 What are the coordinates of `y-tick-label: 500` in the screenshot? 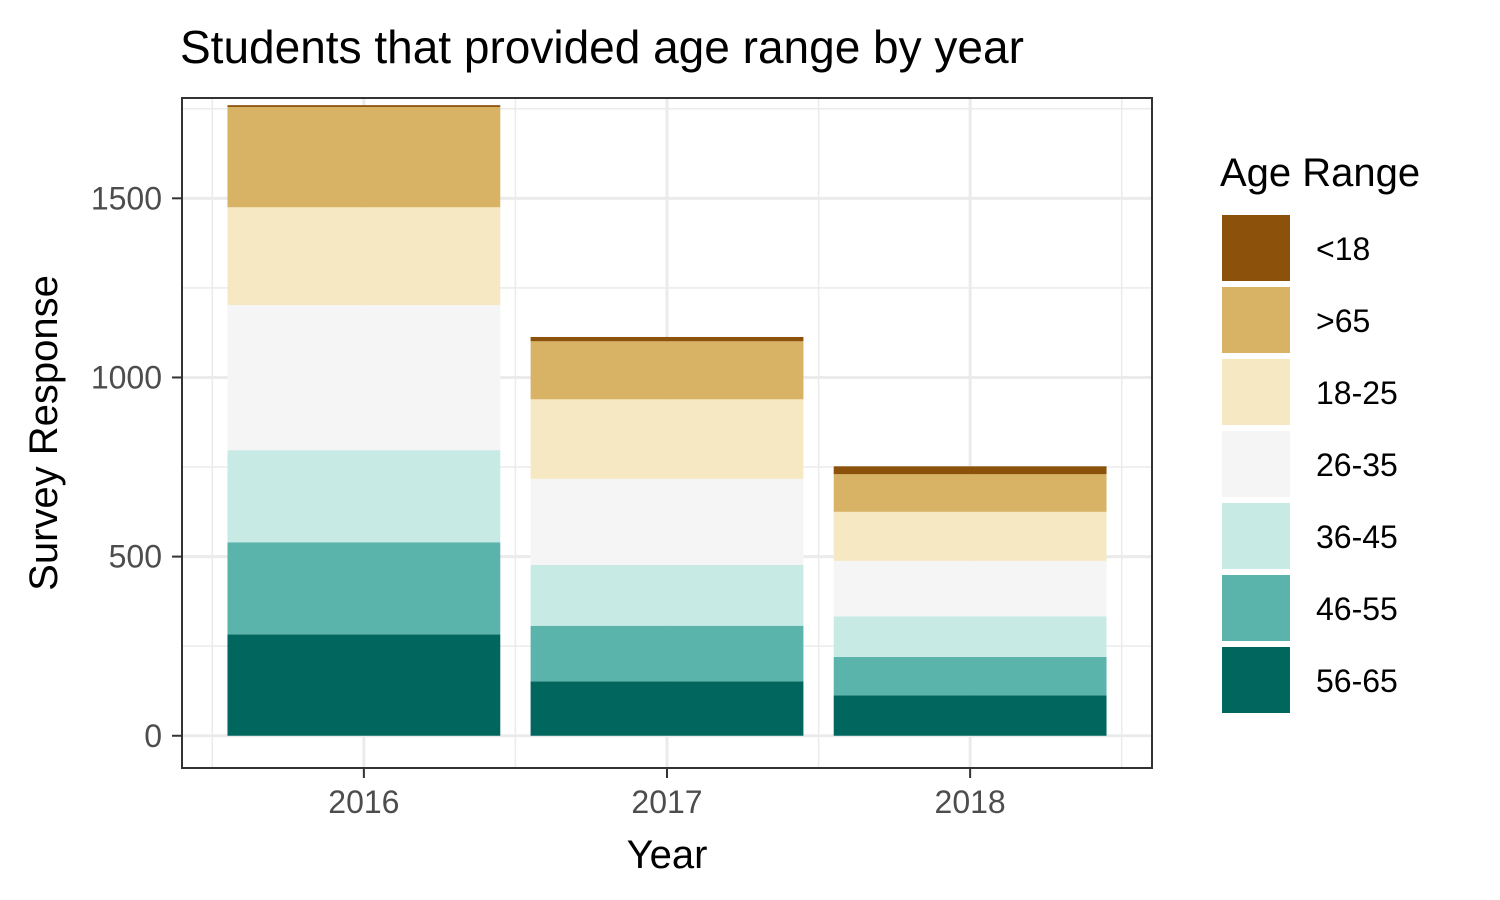 It's located at (135, 557).